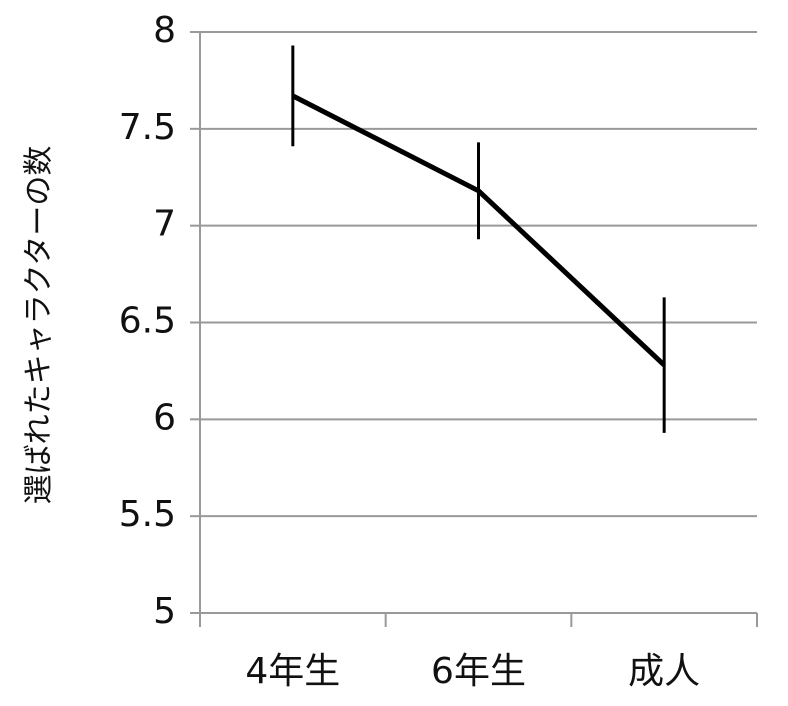 This screenshot has height=706, width=788. Describe the element at coordinates (292, 671) in the screenshot. I see `x-tick-label: 4年生` at that location.